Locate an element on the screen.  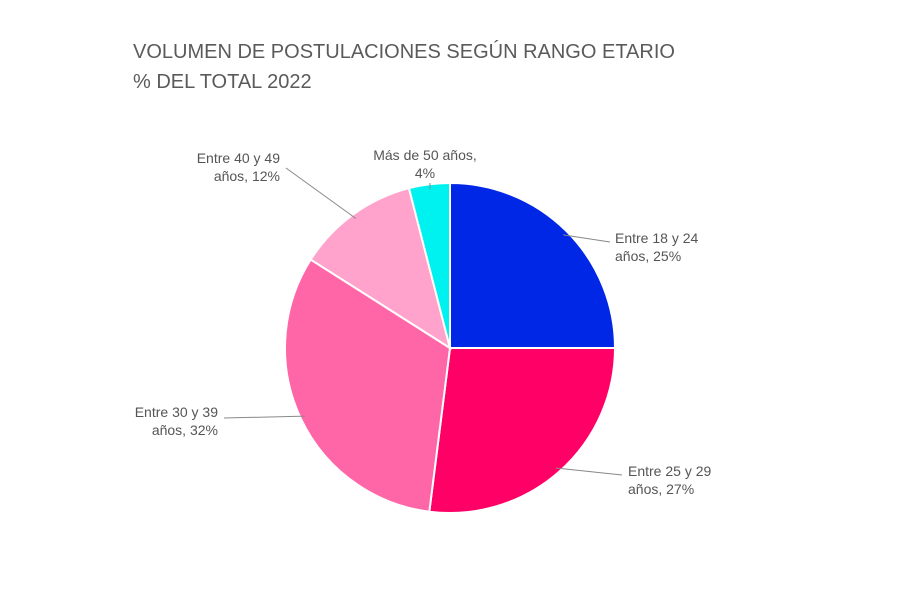
data-label: Entre 18 y 24 años, 25% is located at coordinates (656, 247).